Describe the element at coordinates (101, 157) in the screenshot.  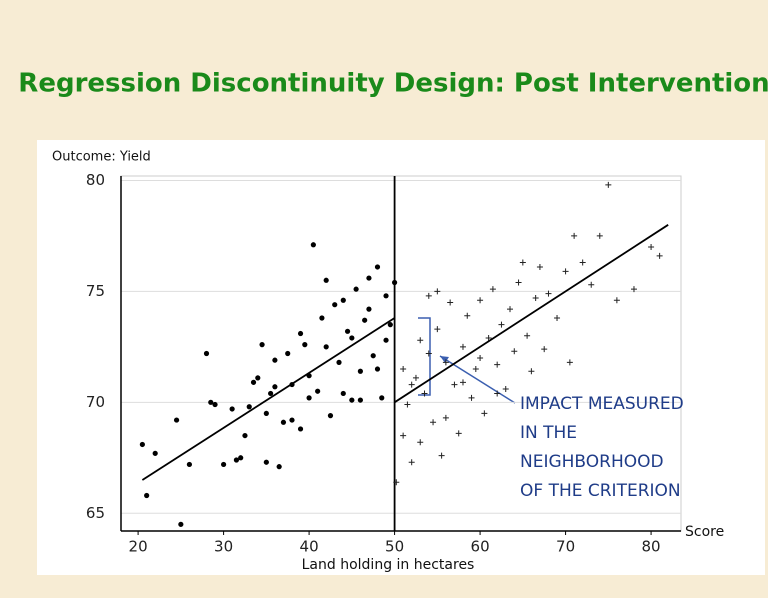
I see `y-axis-label: Outcome: Yield` at that location.